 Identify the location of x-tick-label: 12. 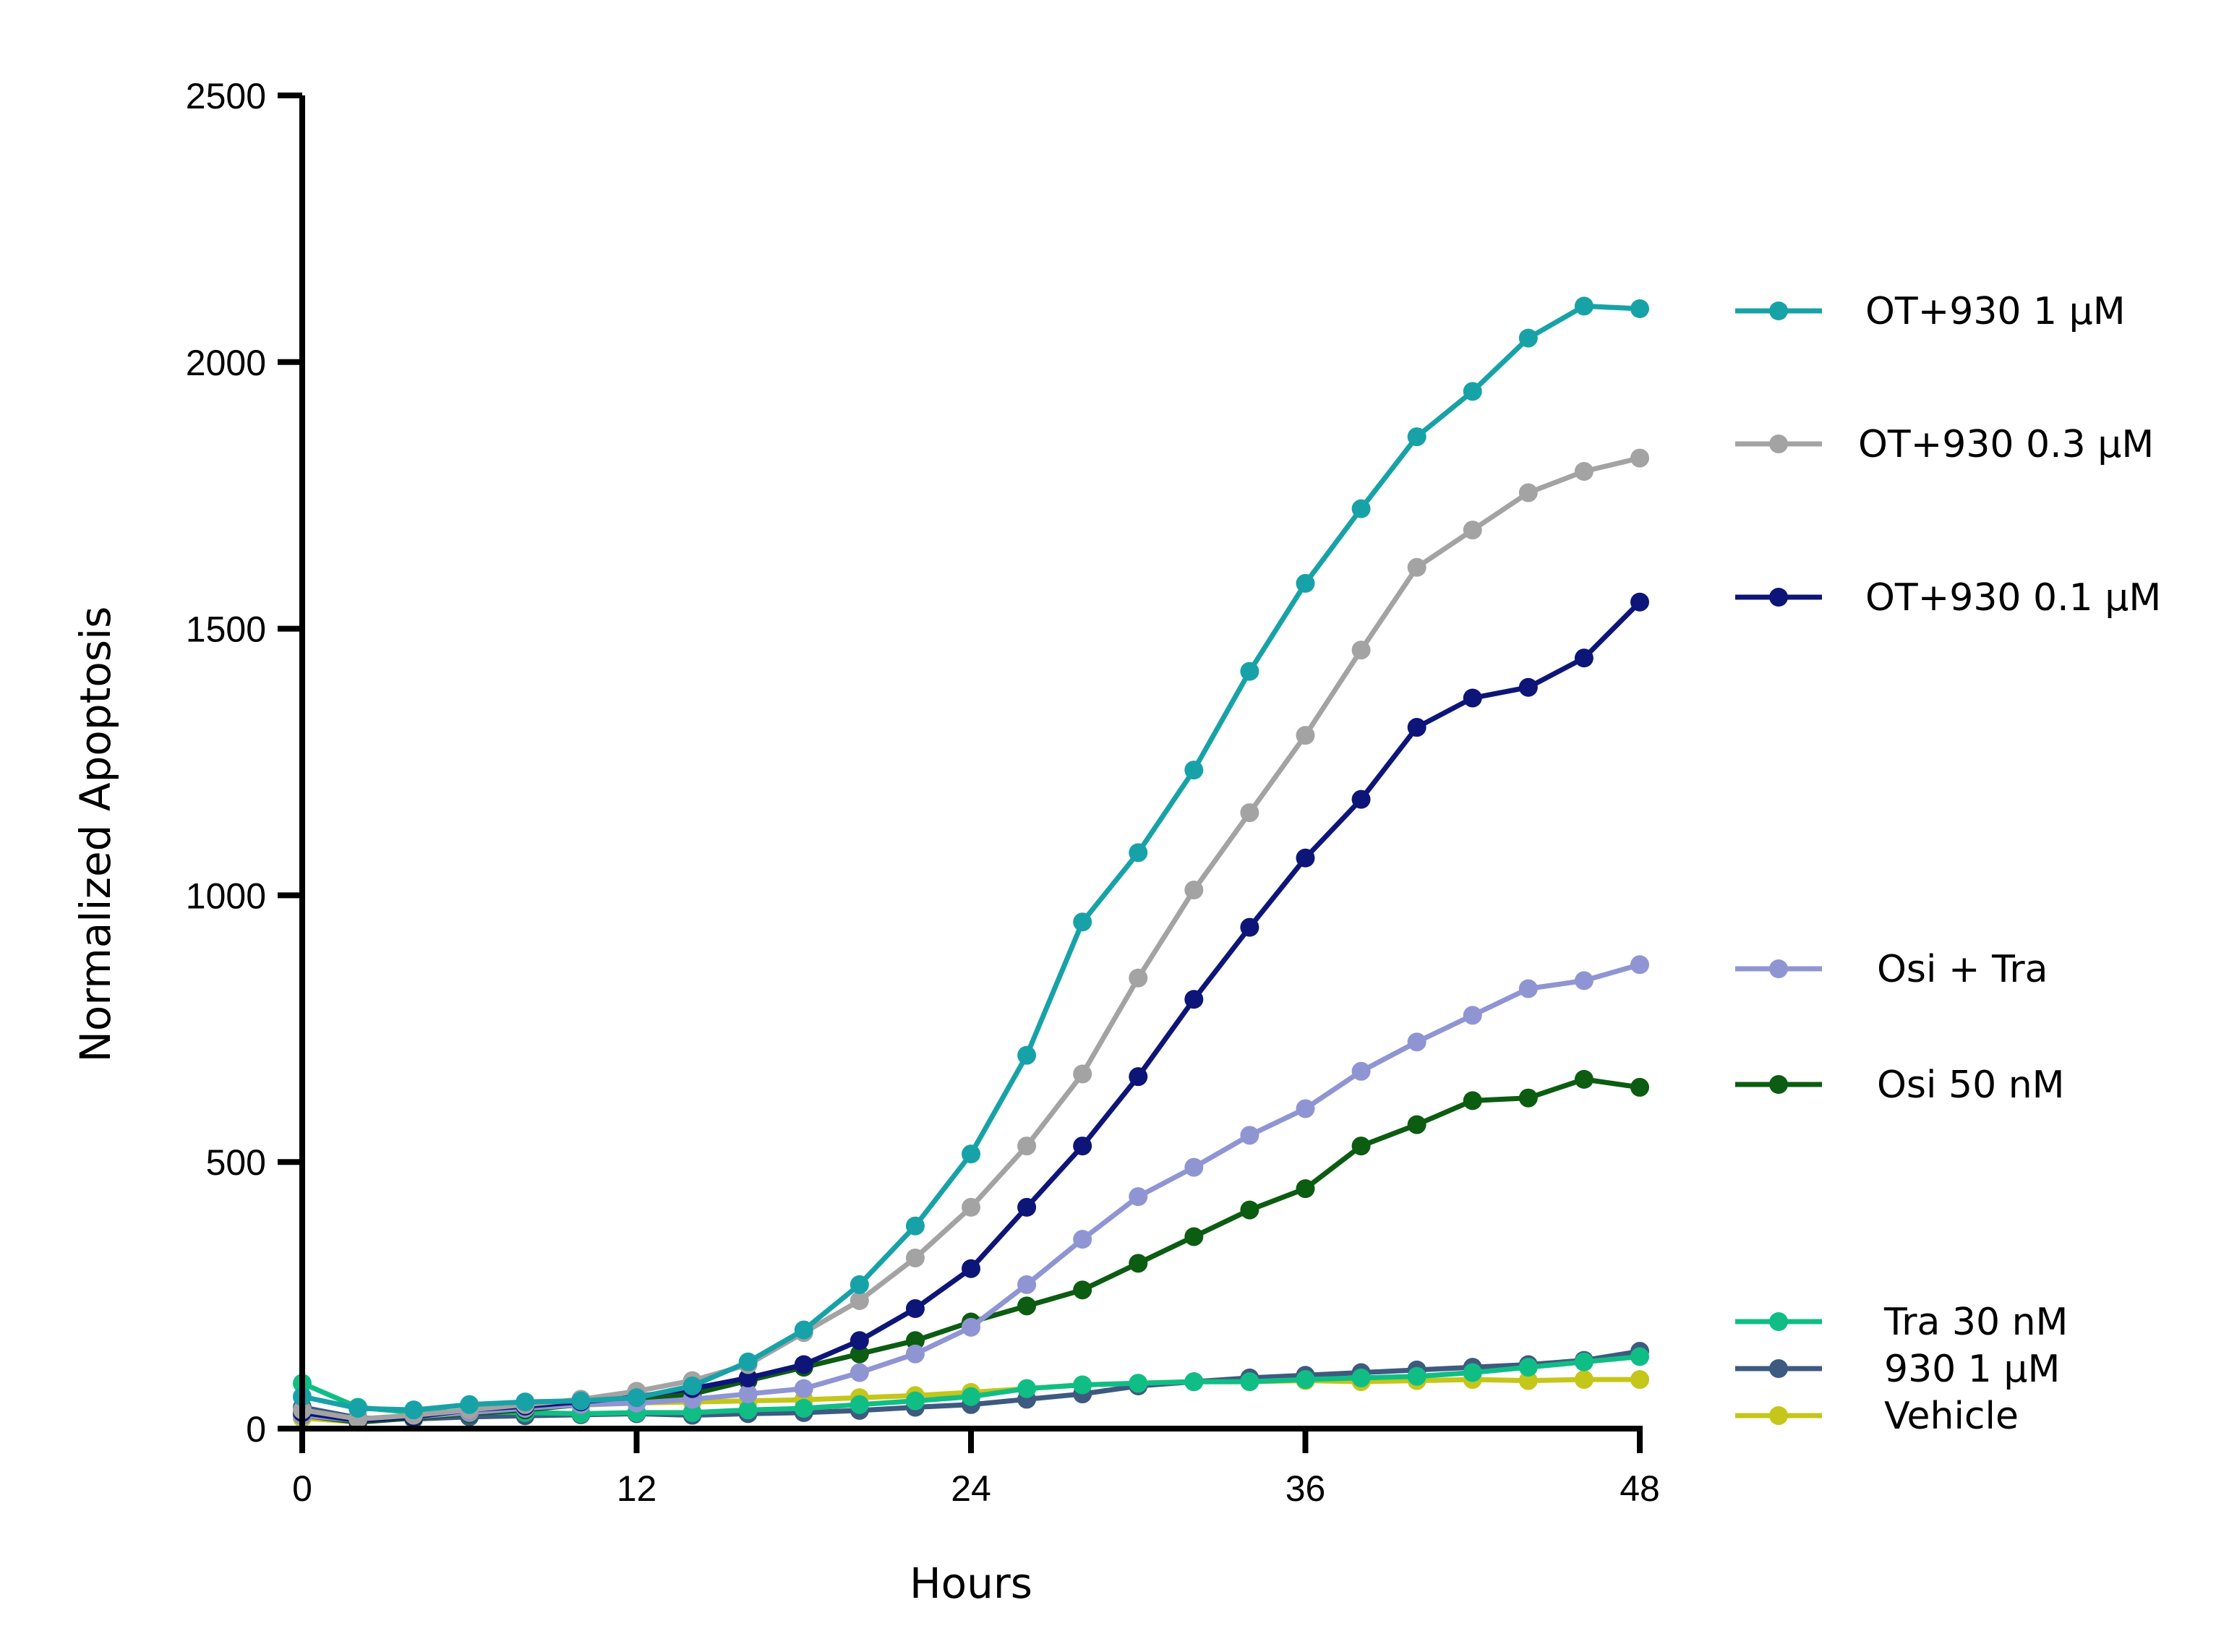
(637, 1488).